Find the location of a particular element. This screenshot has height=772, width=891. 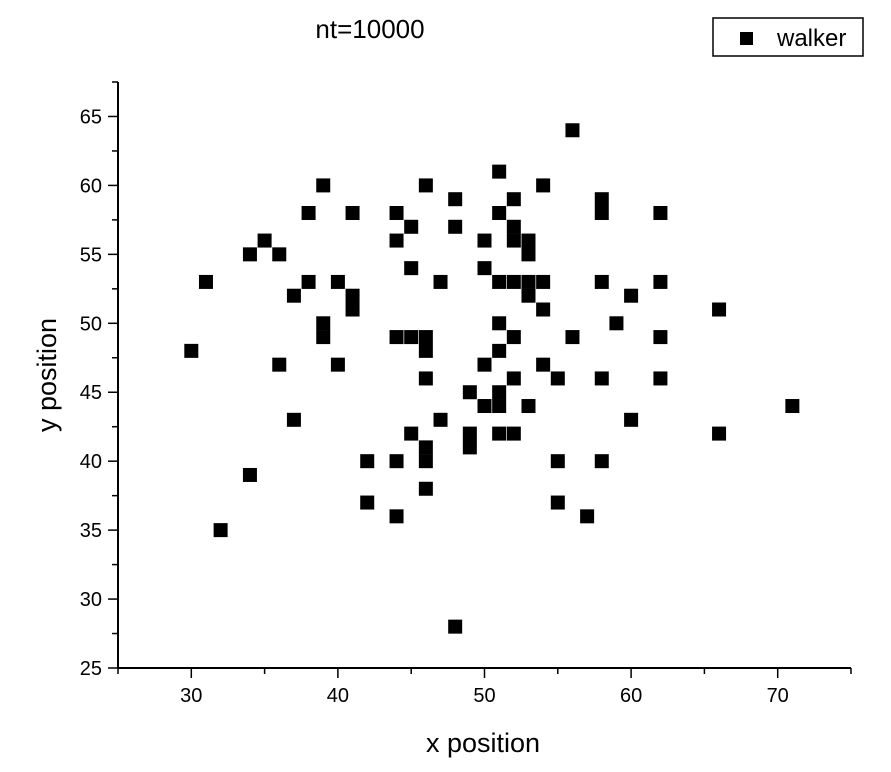

x-axis-label: x position is located at coordinates (483, 743).